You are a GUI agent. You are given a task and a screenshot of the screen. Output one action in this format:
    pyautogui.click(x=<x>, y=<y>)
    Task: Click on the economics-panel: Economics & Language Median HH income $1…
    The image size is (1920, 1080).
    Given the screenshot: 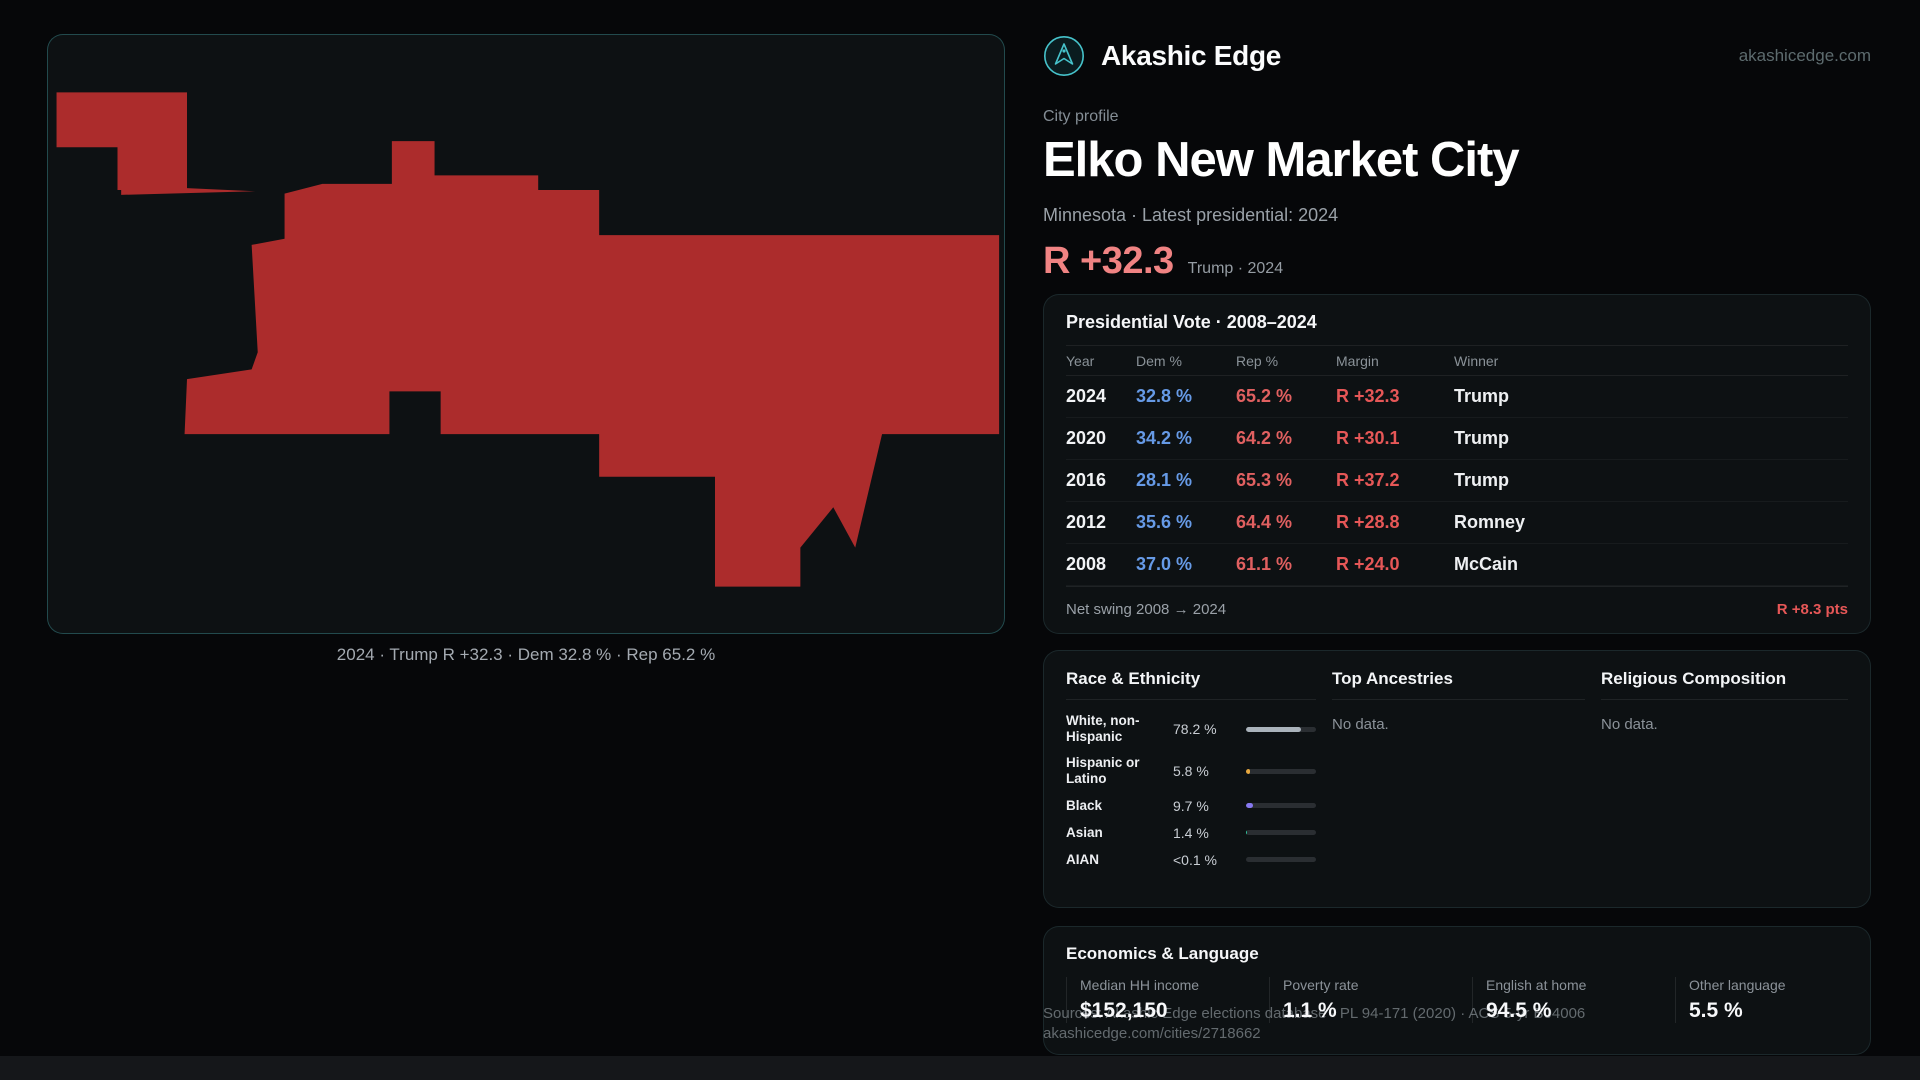 What is the action you would take?
    pyautogui.click(x=1457, y=990)
    